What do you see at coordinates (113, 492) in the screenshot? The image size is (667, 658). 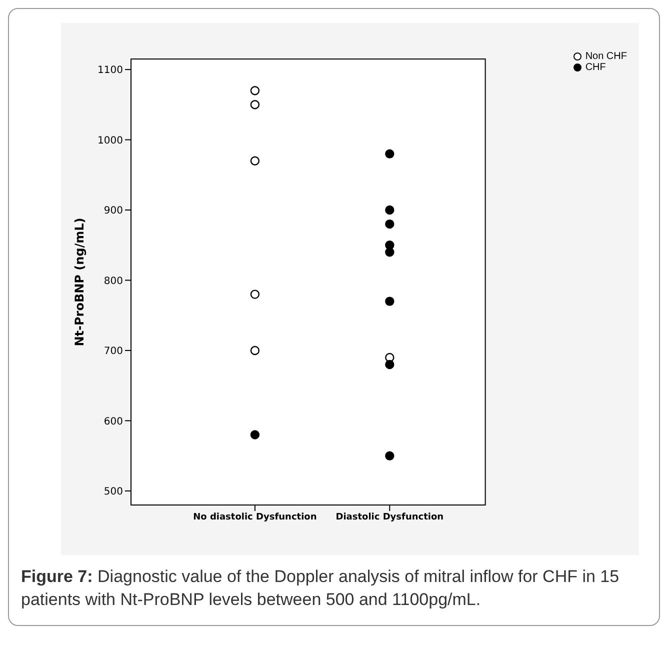 I see `y-tick-label: 500` at bounding box center [113, 492].